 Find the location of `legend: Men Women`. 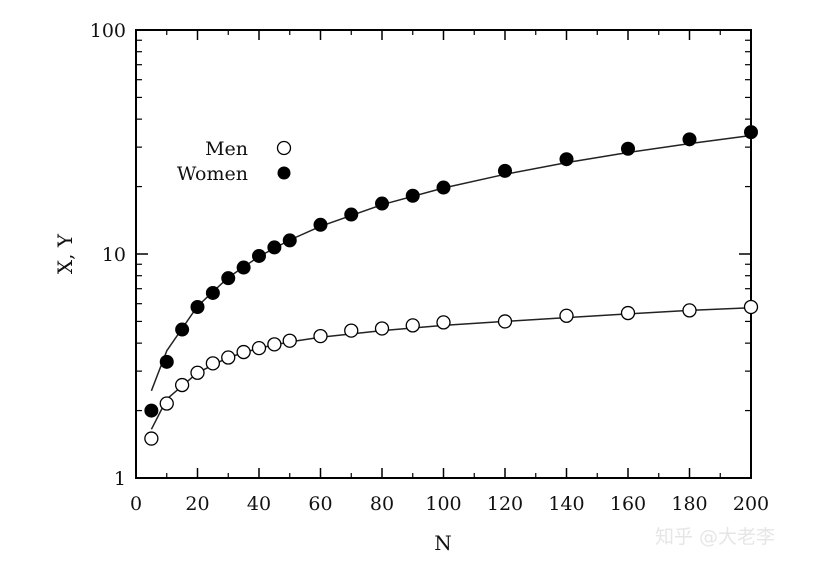

legend: Men Women is located at coordinates (234, 161).